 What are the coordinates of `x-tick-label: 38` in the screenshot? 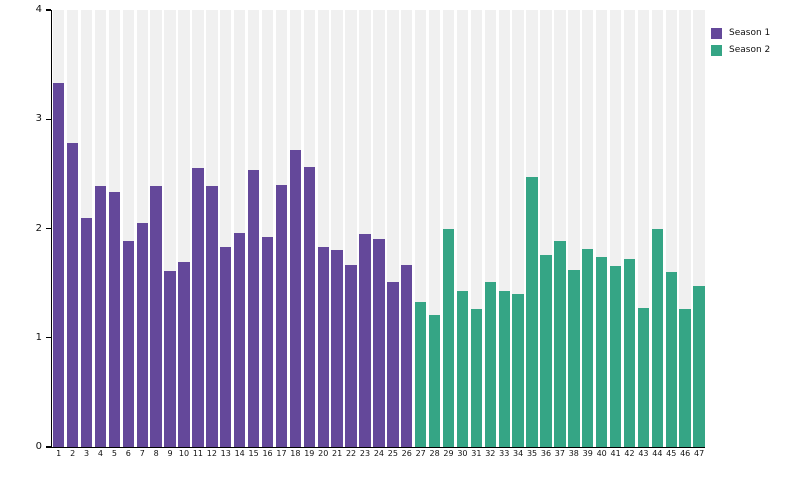 It's located at (573, 453).